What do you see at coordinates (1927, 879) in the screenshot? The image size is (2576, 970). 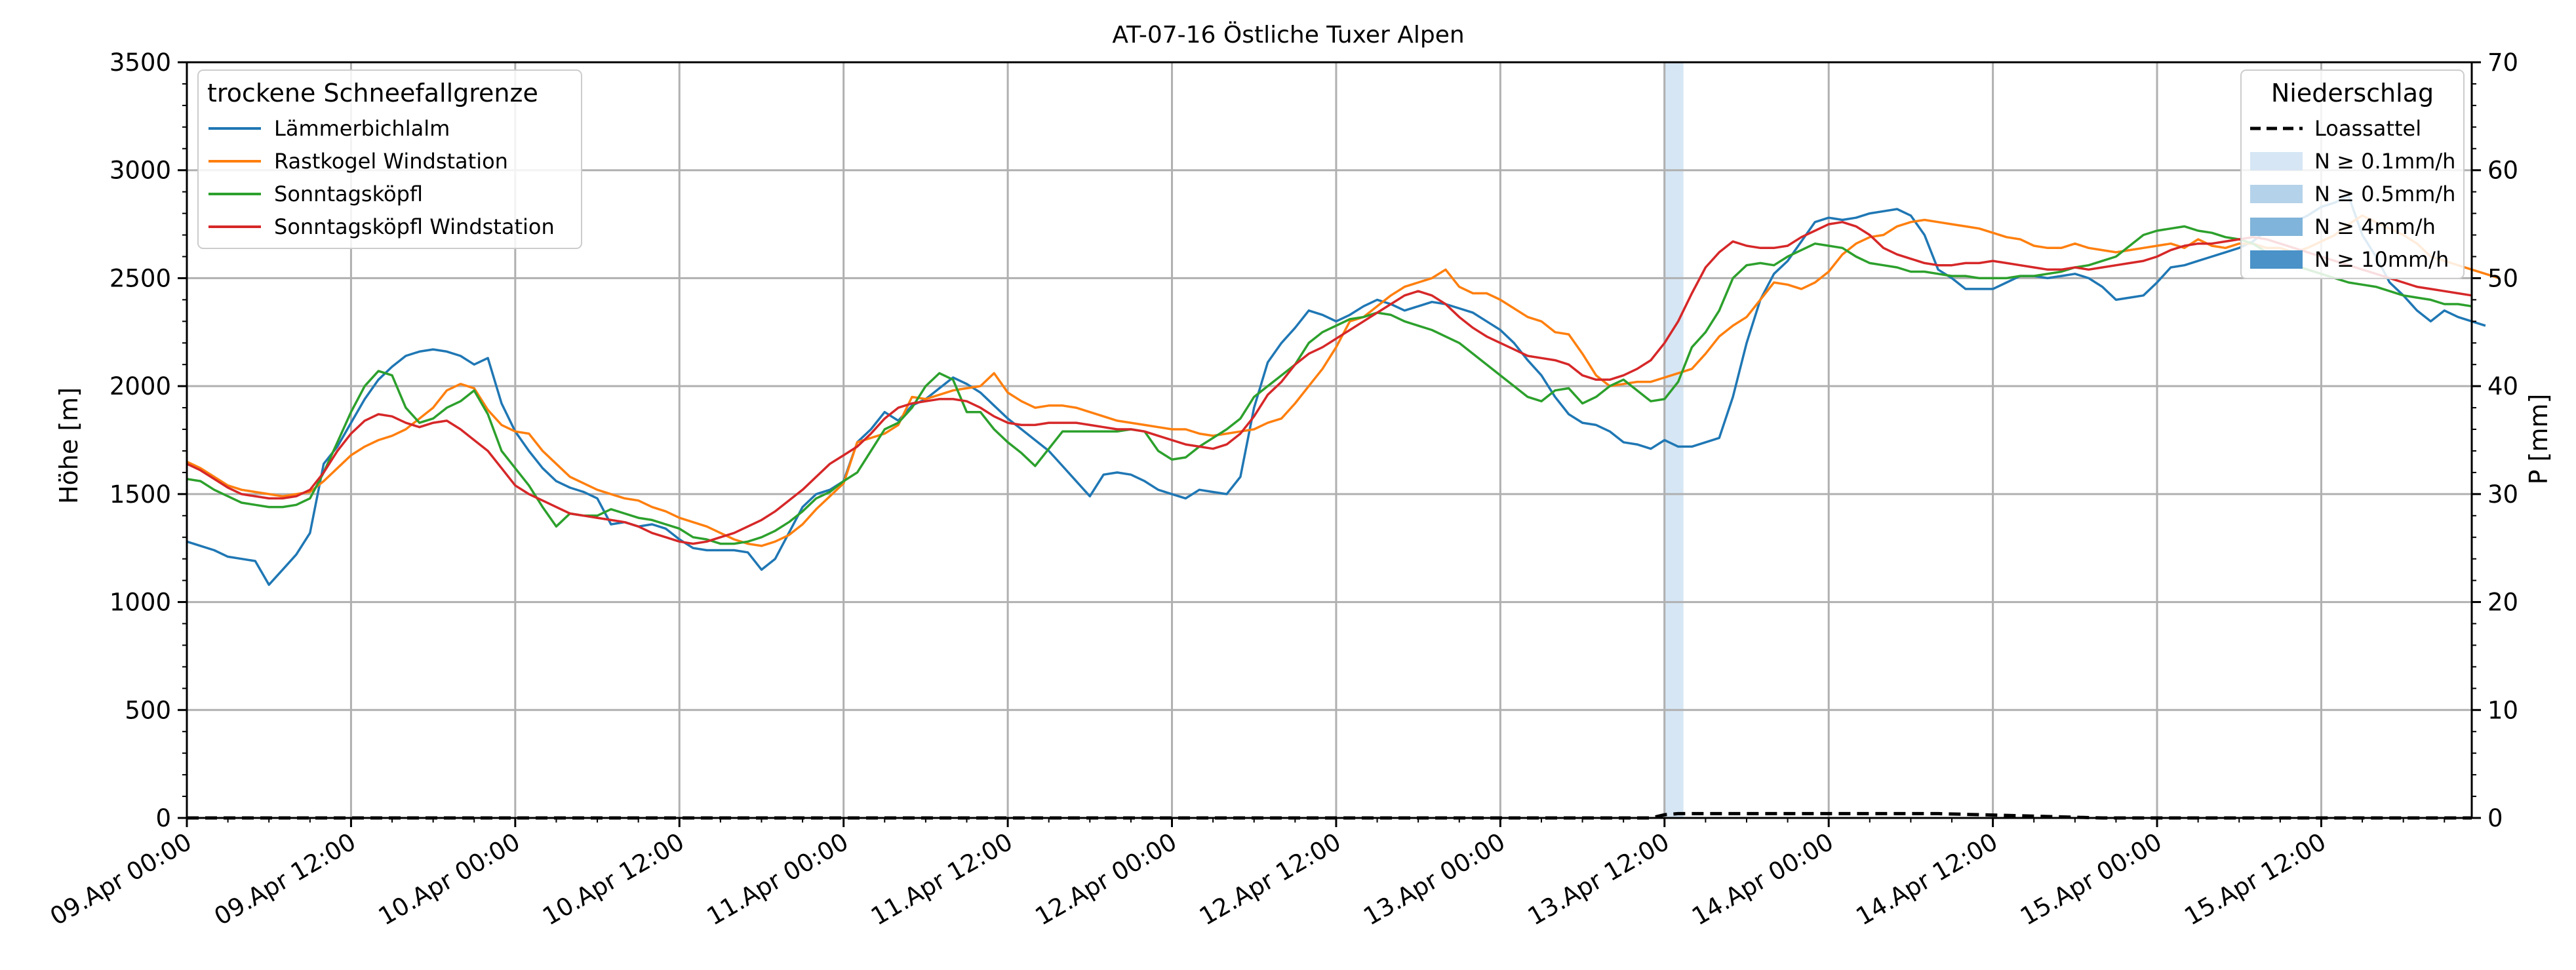 I see `x-tick-label: 14.Apr 12:00` at bounding box center [1927, 879].